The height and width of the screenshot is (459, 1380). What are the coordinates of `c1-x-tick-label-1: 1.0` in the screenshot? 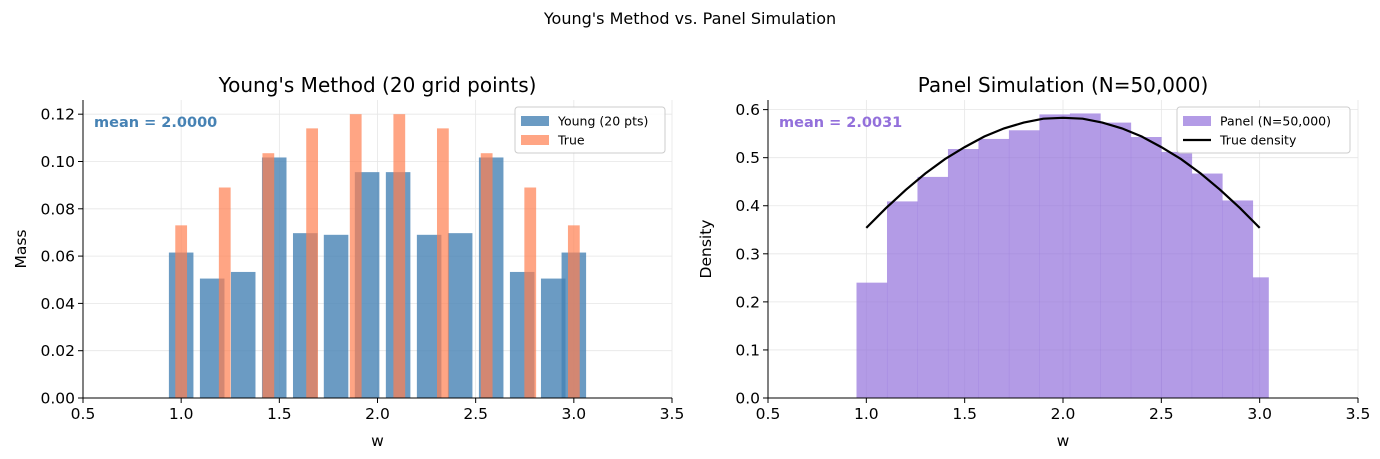 It's located at (866, 414).